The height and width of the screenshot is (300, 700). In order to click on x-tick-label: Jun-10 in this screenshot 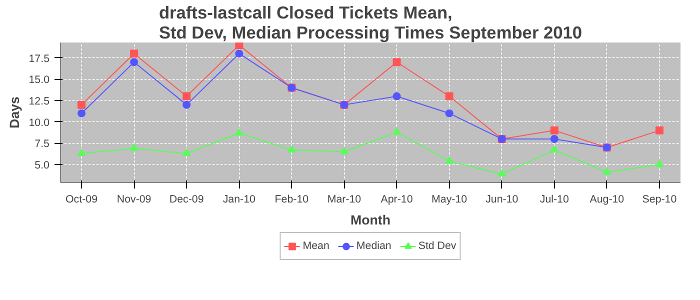, I will do `click(502, 200)`.